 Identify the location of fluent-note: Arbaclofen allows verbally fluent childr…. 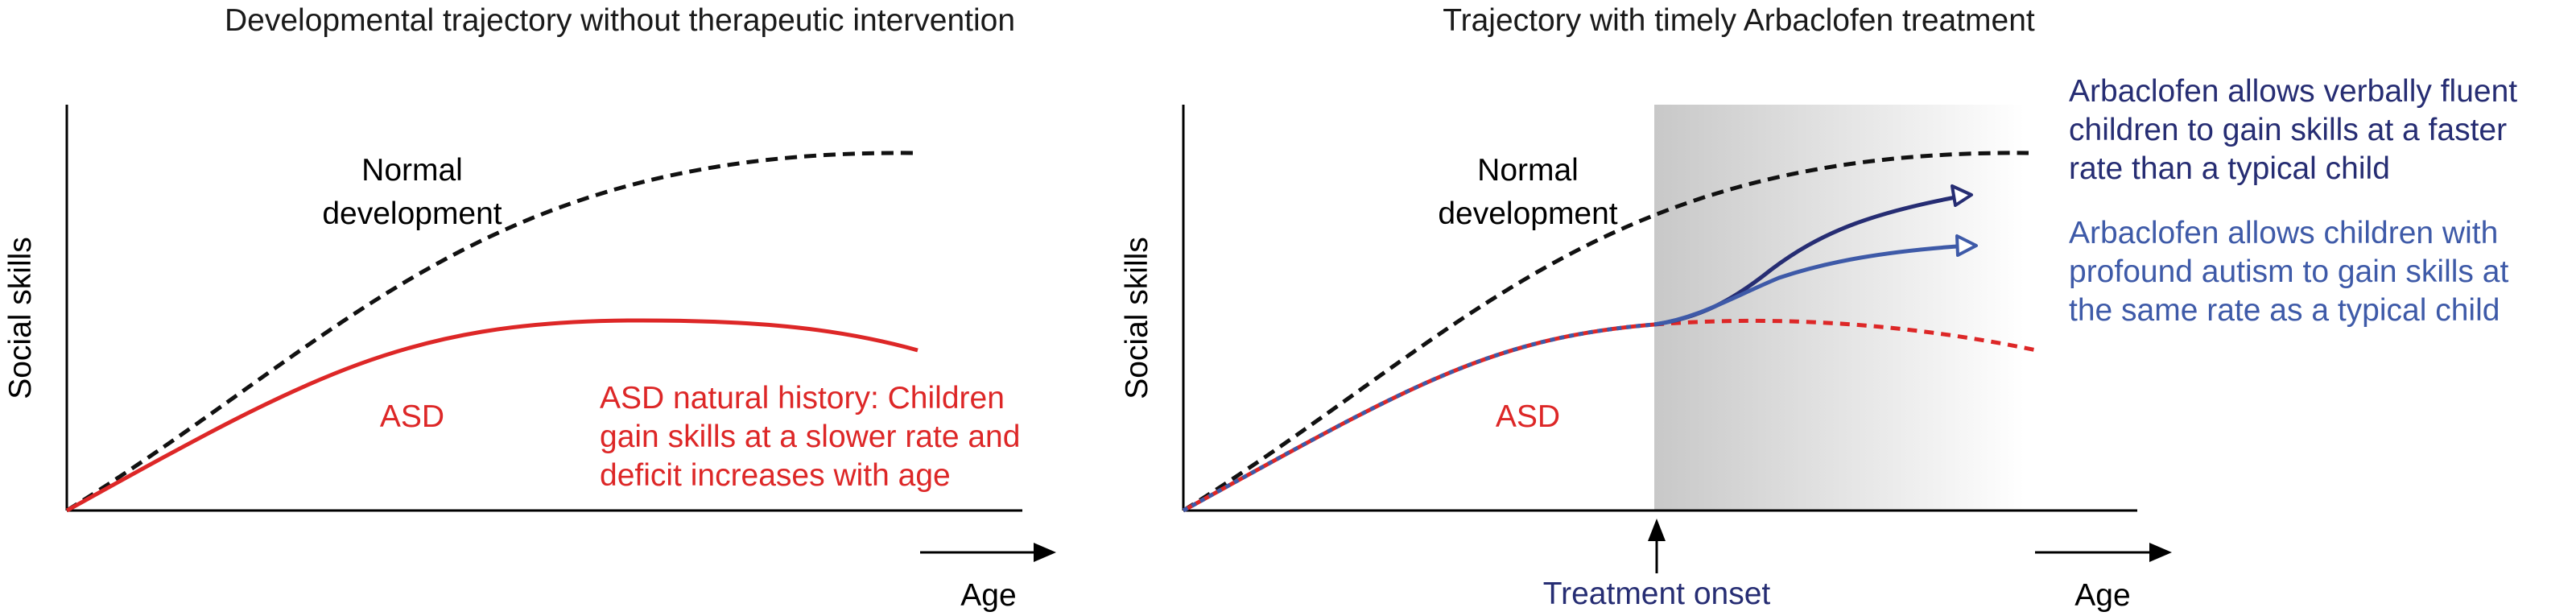
(2293, 130).